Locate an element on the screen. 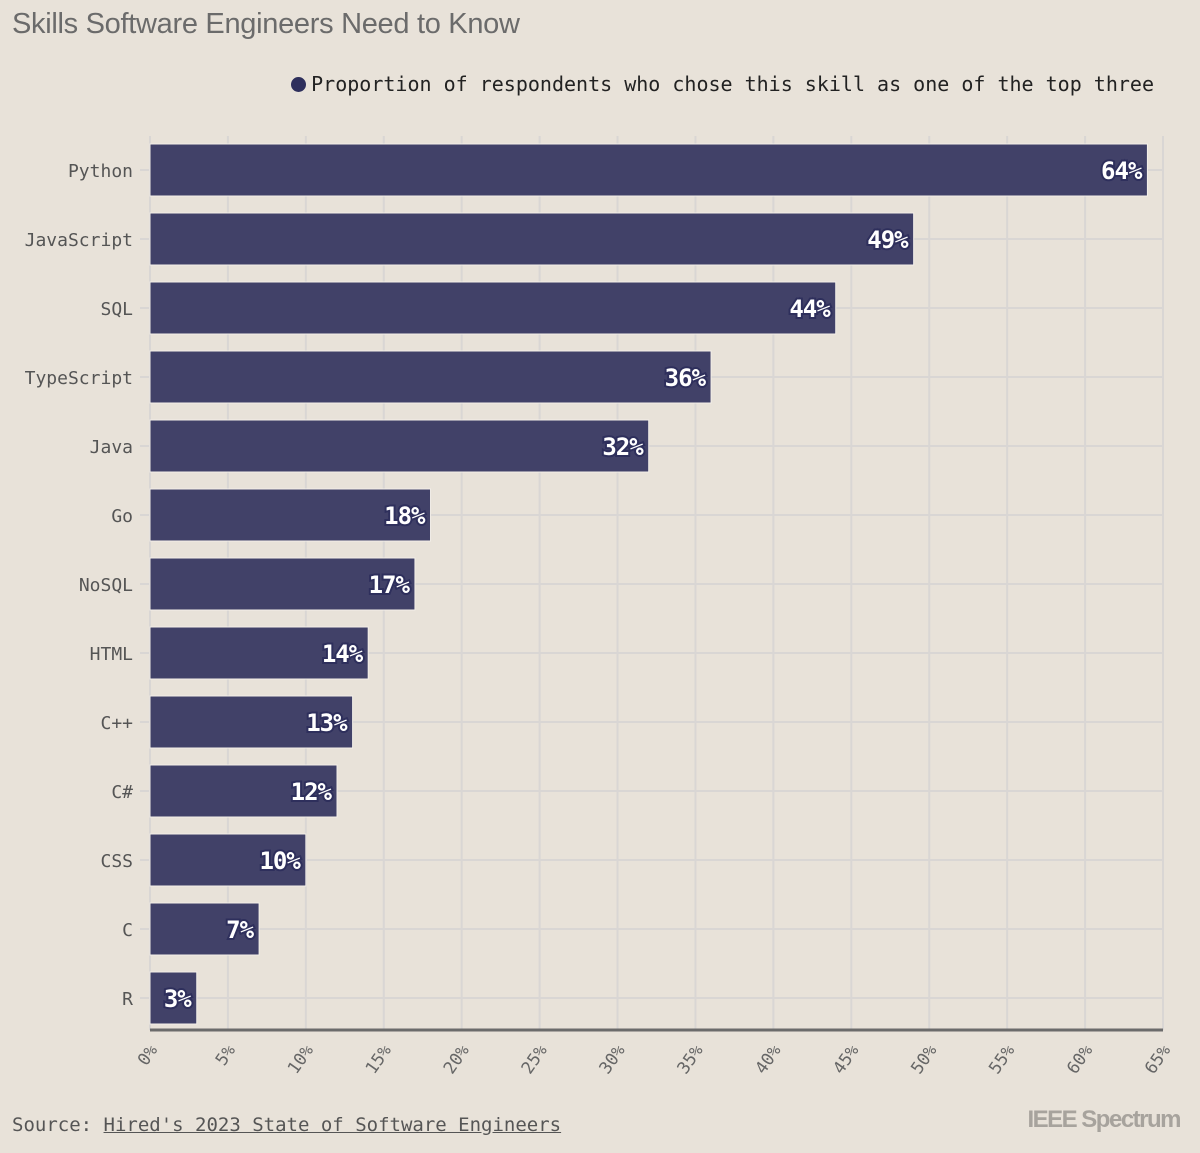 This screenshot has width=1200, height=1153. x-tick-label: 60% is located at coordinates (1080, 1059).